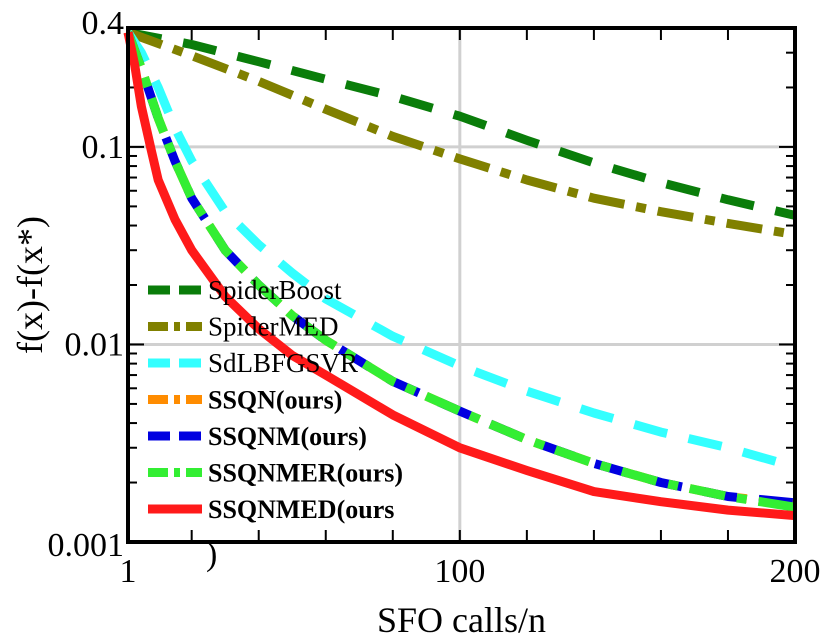 Image resolution: width=831 pixels, height=639 pixels. What do you see at coordinates (211, 554) in the screenshot?
I see `stray-paren-text: )` at bounding box center [211, 554].